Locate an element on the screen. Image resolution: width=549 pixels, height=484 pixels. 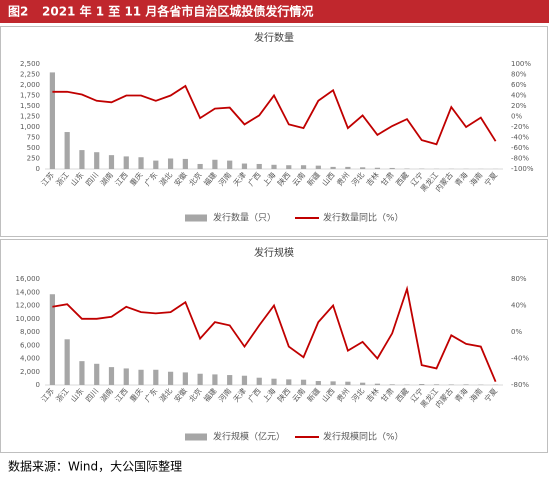
tick-label: 16,000 is located at coordinates (28, 279).